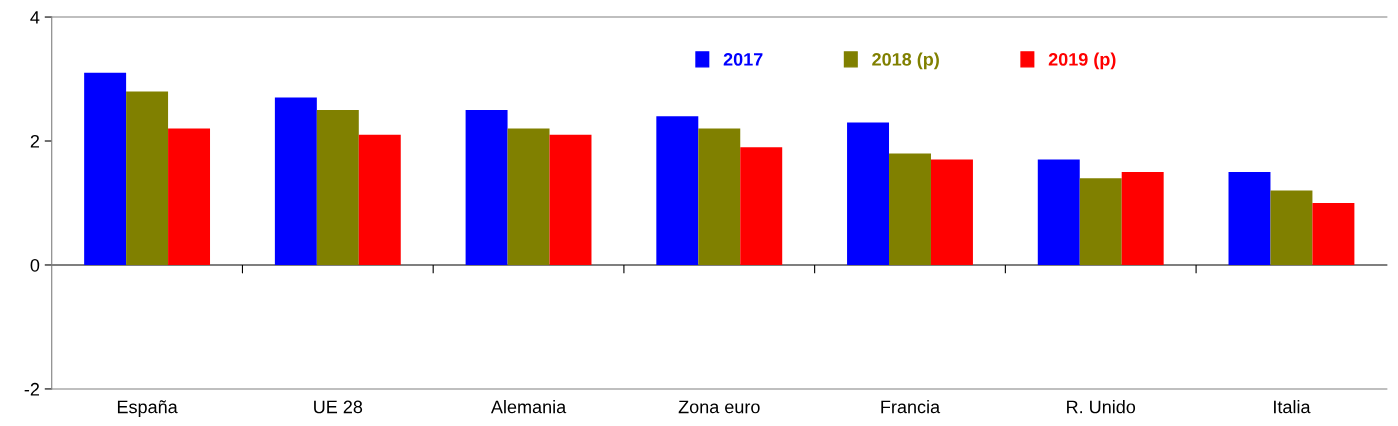 The image size is (1398, 426). Describe the element at coordinates (35, 265) in the screenshot. I see `y-tick-label: 0` at that location.